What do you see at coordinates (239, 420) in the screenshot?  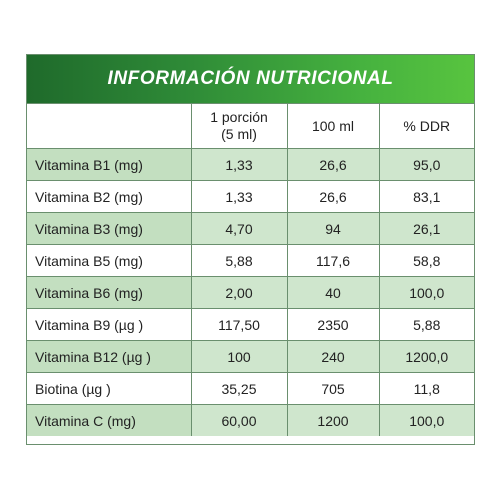 I see `portion-cell: 60,00` at bounding box center [239, 420].